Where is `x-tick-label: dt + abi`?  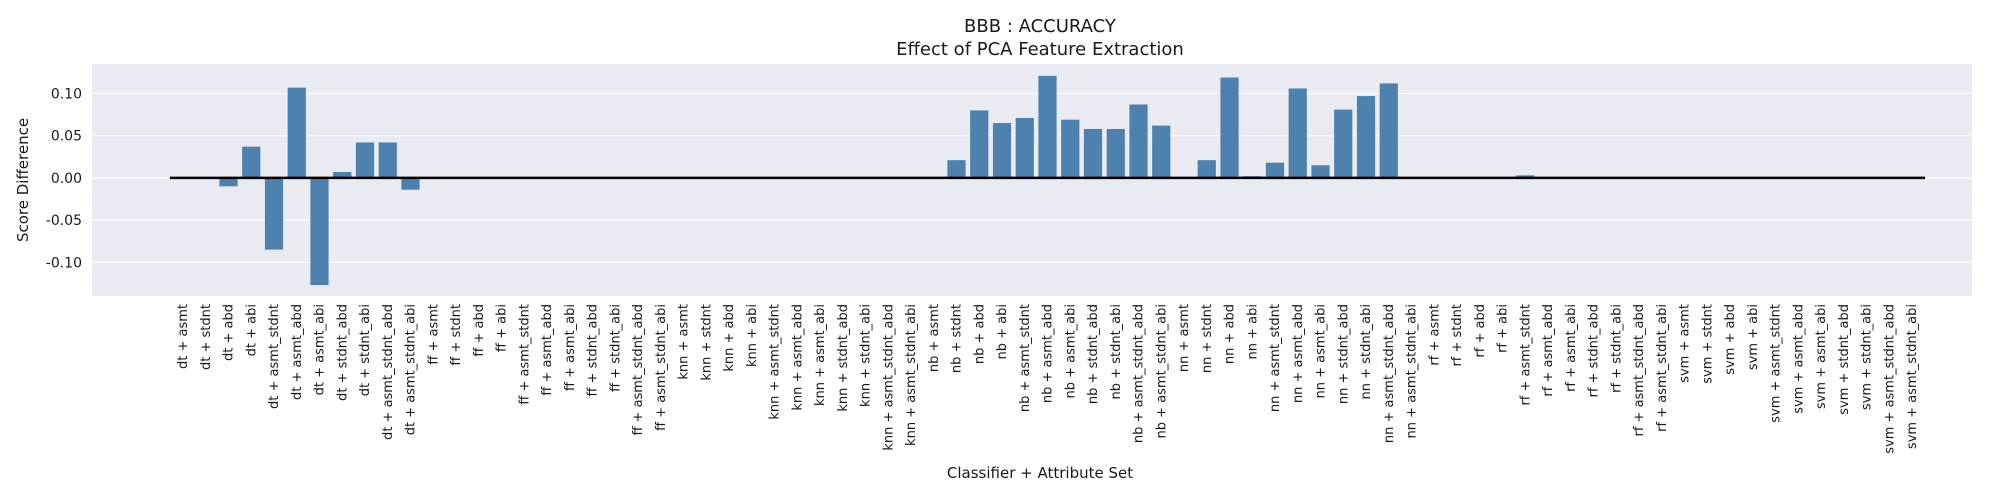
x-tick-label: dt + abi is located at coordinates (251, 330).